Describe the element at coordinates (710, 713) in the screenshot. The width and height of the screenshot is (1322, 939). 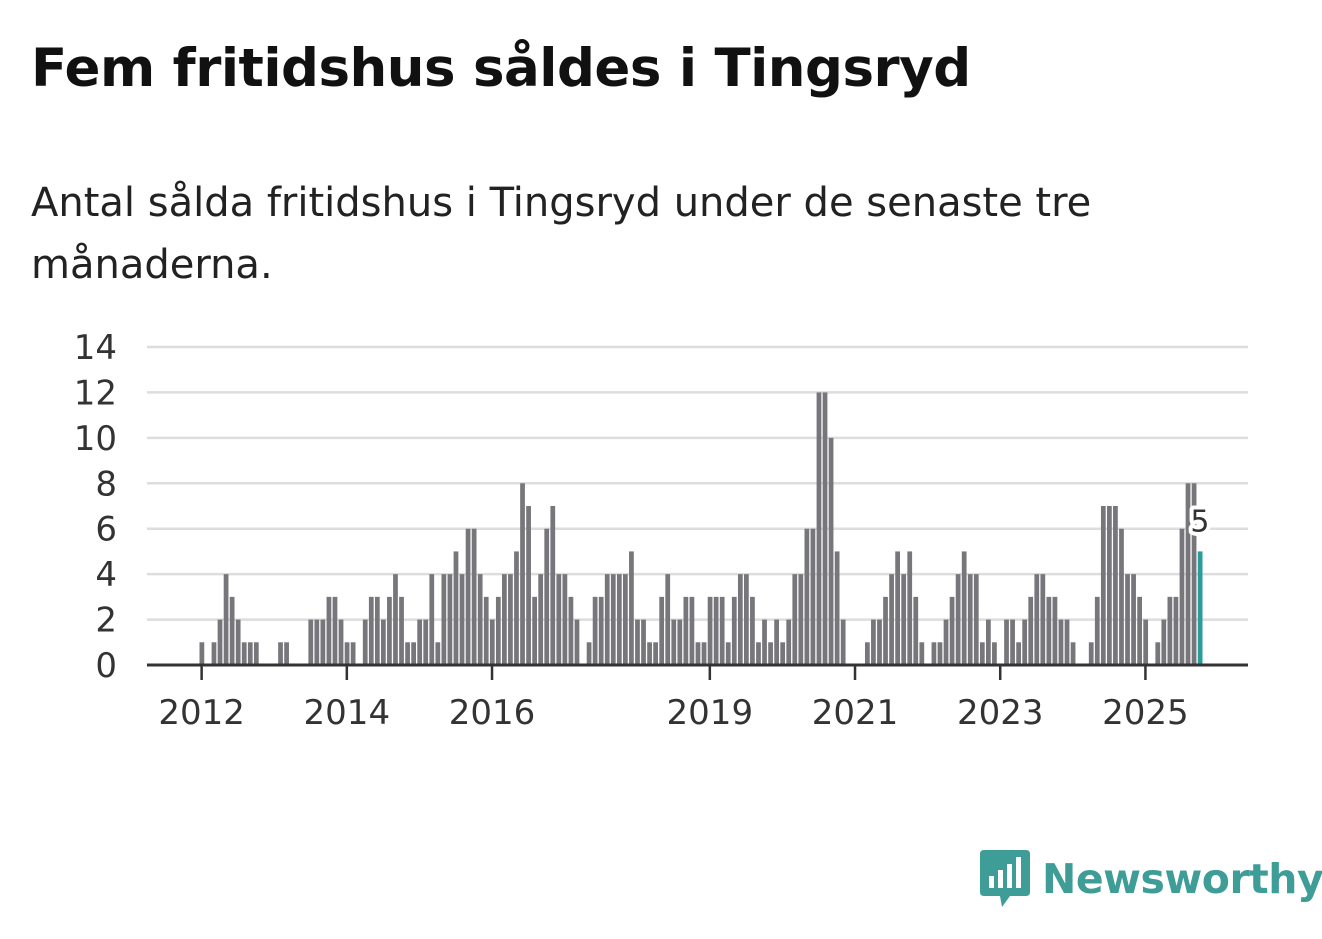
I see `x-tick-label: 2019` at that location.